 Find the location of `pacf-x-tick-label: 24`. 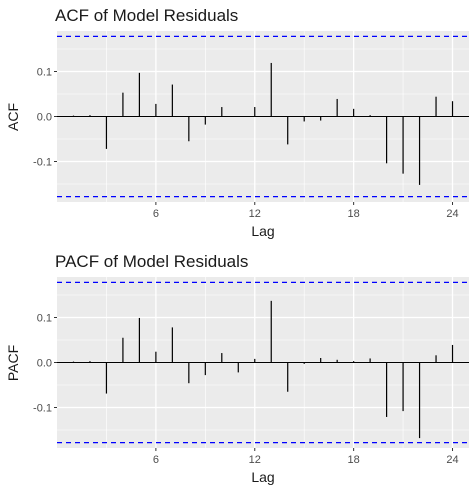

pacf-x-tick-label: 24 is located at coordinates (452, 460).